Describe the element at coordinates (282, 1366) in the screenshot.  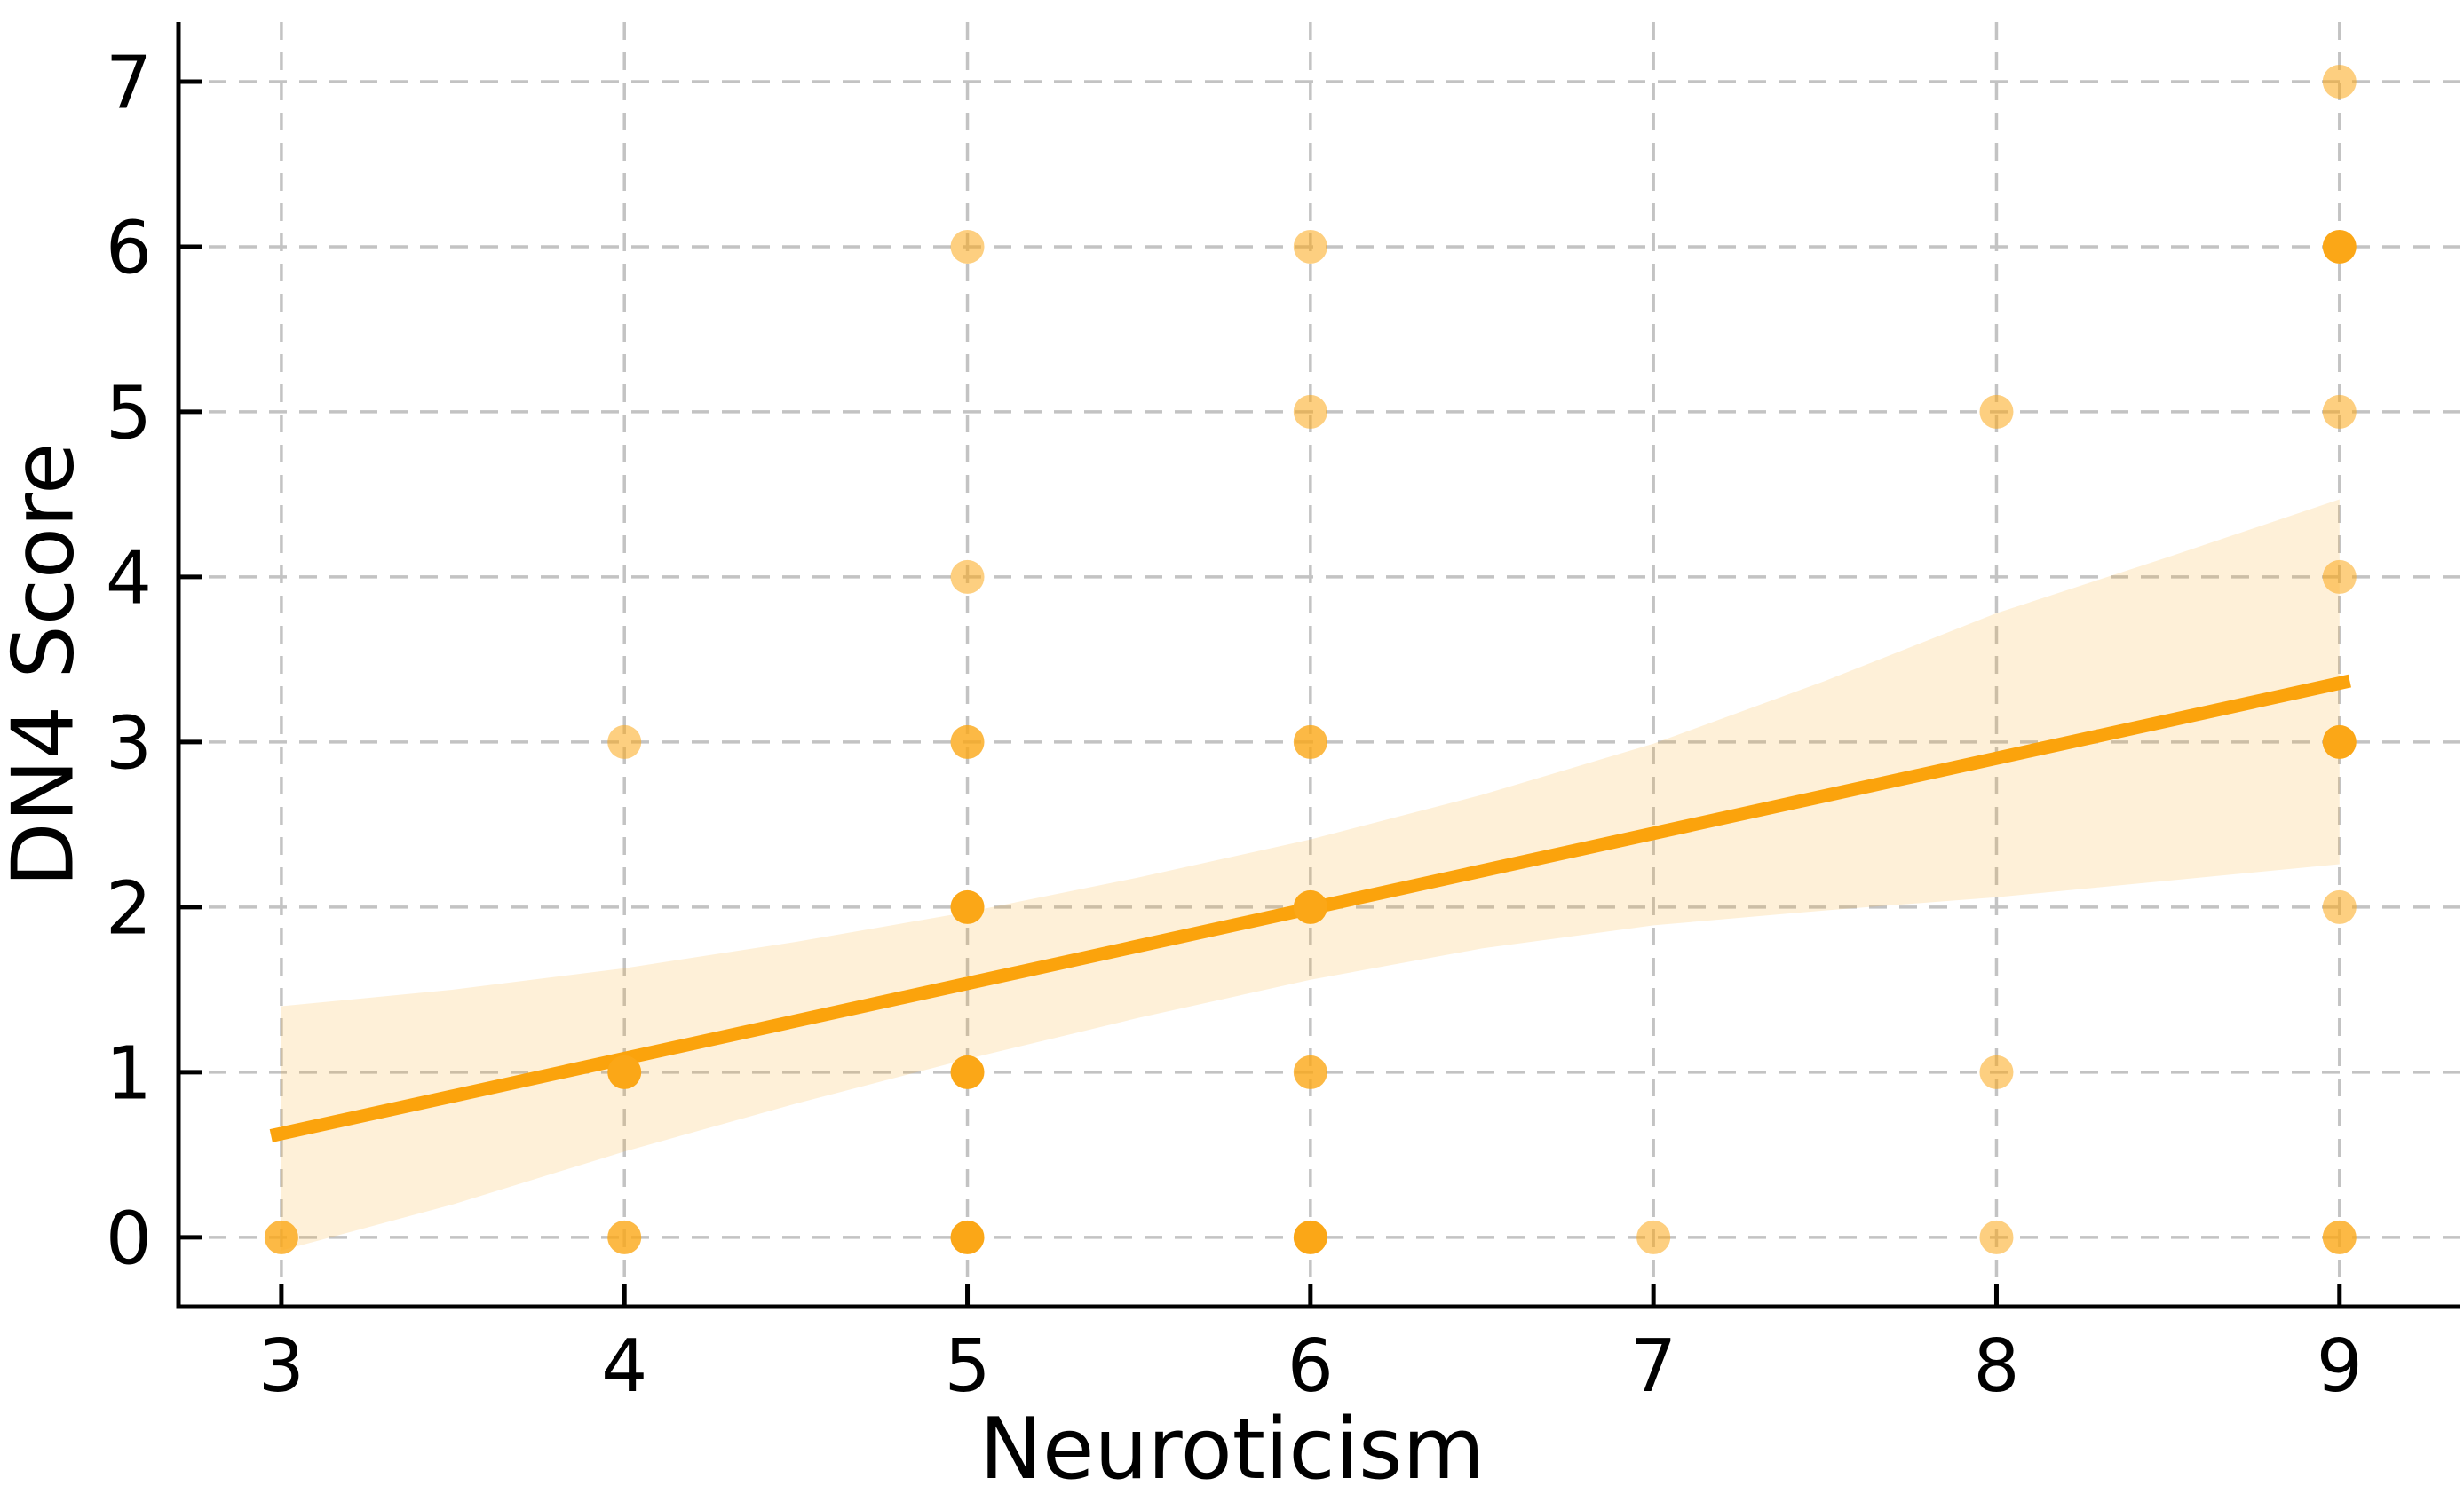
I see `x-tick-label-3: 3` at that location.